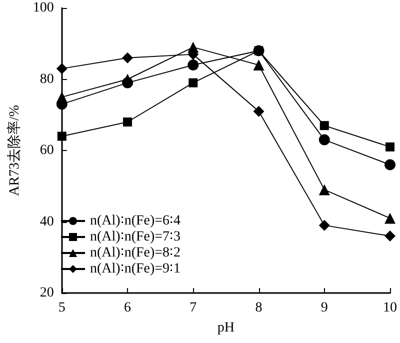  I want to click on x-tick-label: 5, so click(62, 308).